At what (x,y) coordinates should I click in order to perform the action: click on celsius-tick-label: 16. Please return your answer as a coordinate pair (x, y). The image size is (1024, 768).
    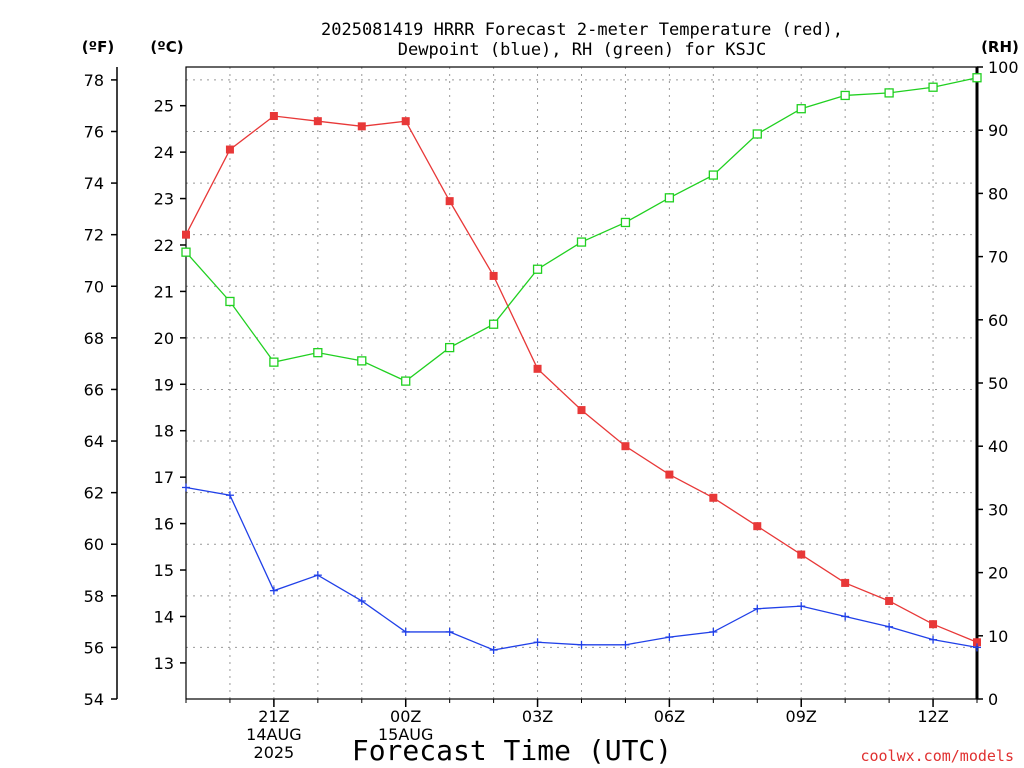
    Looking at the image, I should click on (164, 524).